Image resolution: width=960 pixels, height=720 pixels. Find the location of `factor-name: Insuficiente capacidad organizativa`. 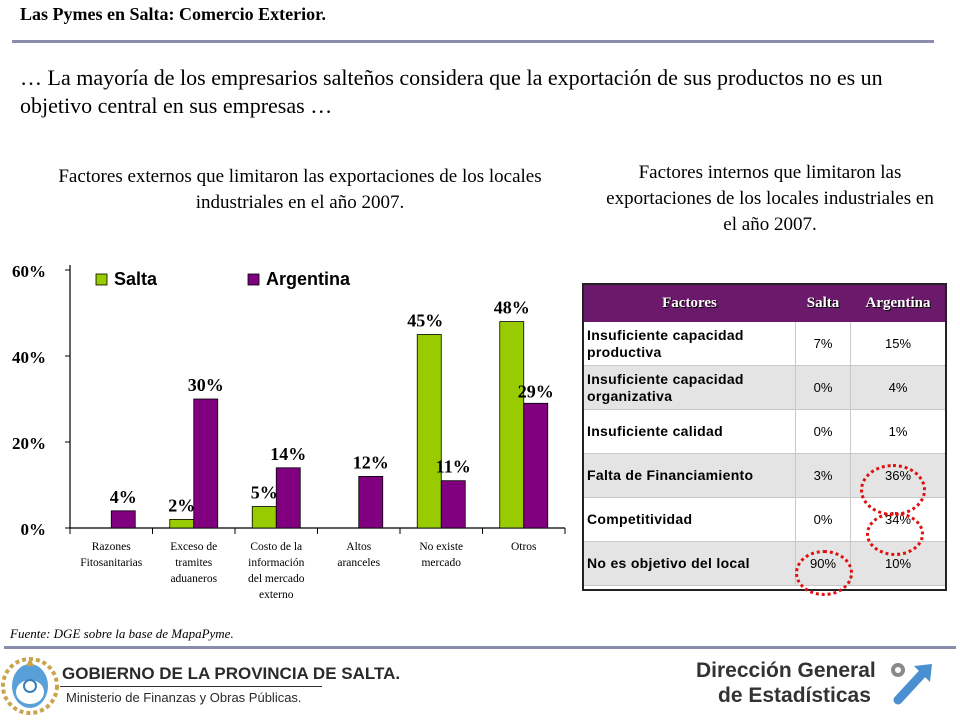

factor-name: Insuficiente capacidad organizativa is located at coordinates (689, 387).